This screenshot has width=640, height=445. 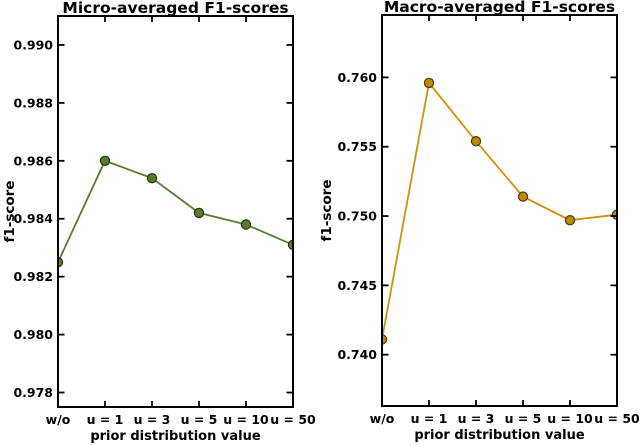 I want to click on chart-title: Micro-averaged F1-scores, so click(x=175, y=8).